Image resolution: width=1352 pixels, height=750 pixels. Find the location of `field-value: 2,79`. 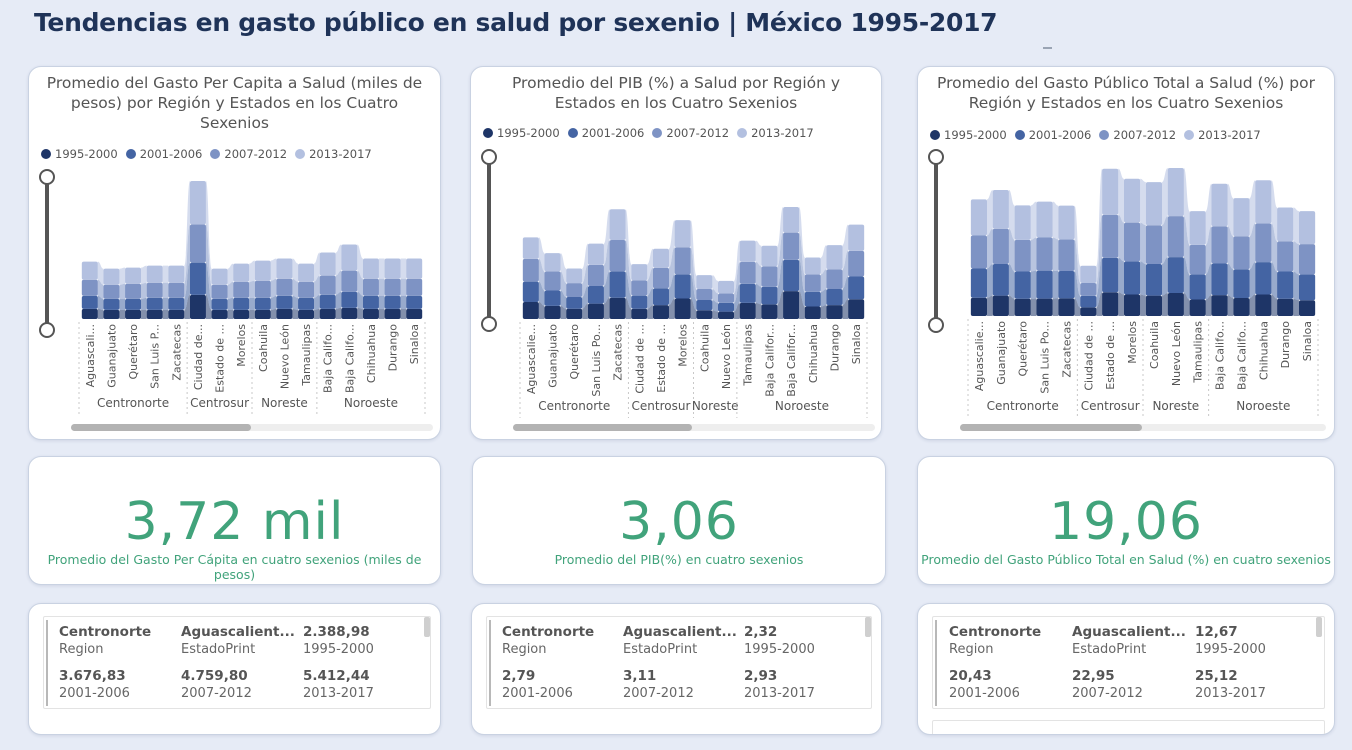

field-value: 2,79 is located at coordinates (519, 676).